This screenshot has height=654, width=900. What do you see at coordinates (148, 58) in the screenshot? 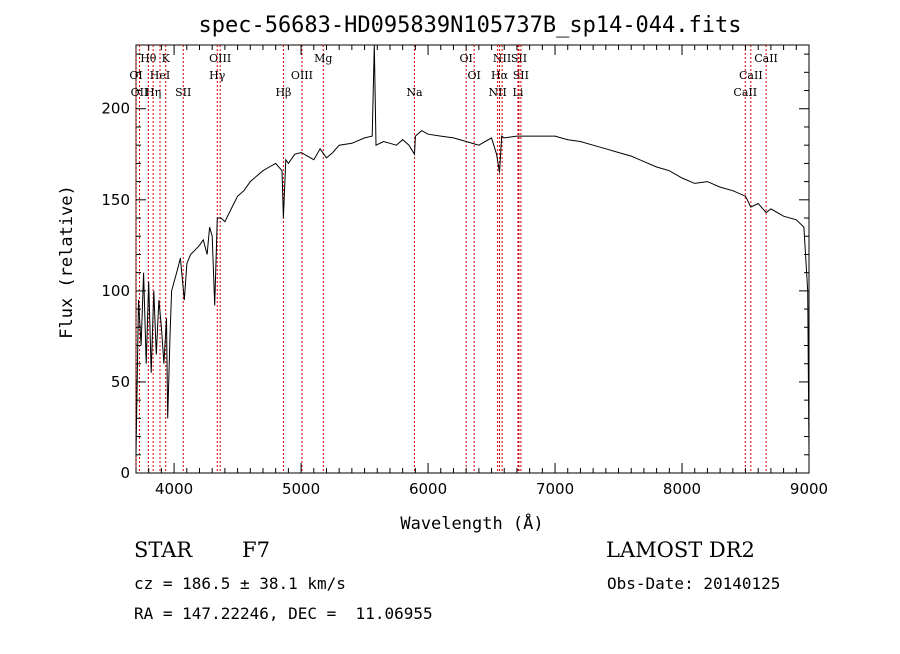
I see `line-marker-label: Hθ` at bounding box center [148, 58].